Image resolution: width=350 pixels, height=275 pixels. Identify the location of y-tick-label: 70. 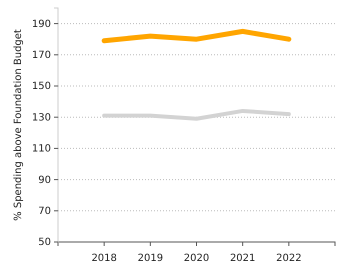
(44, 211).